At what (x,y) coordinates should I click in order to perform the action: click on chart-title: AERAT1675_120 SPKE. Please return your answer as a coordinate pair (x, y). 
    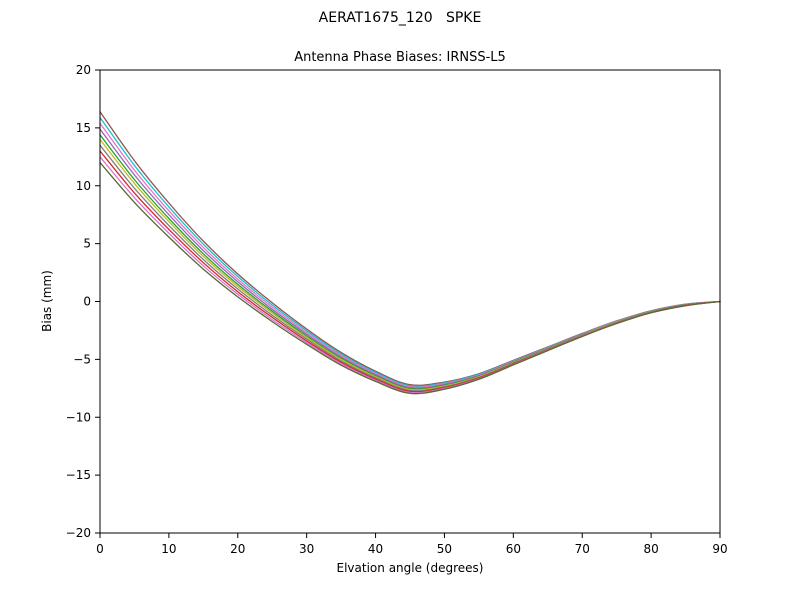
    Looking at the image, I should click on (400, 18).